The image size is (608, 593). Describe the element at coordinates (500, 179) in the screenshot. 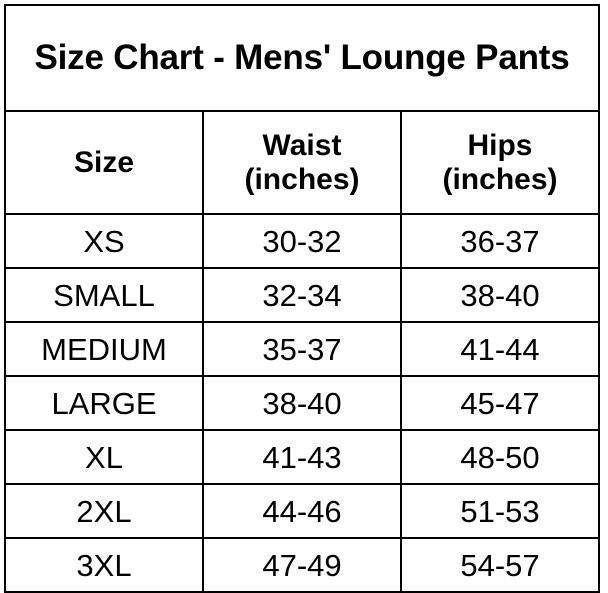

I see `column-header-hips-line2: (inches)` at that location.